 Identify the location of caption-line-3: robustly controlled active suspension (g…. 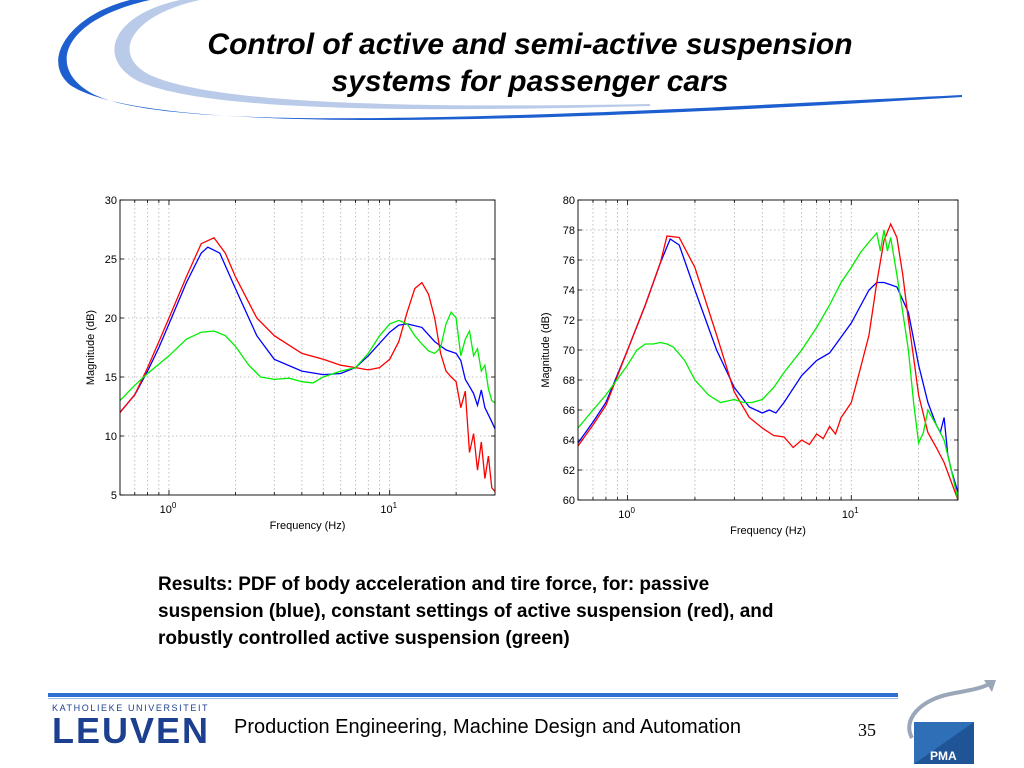
(364, 638).